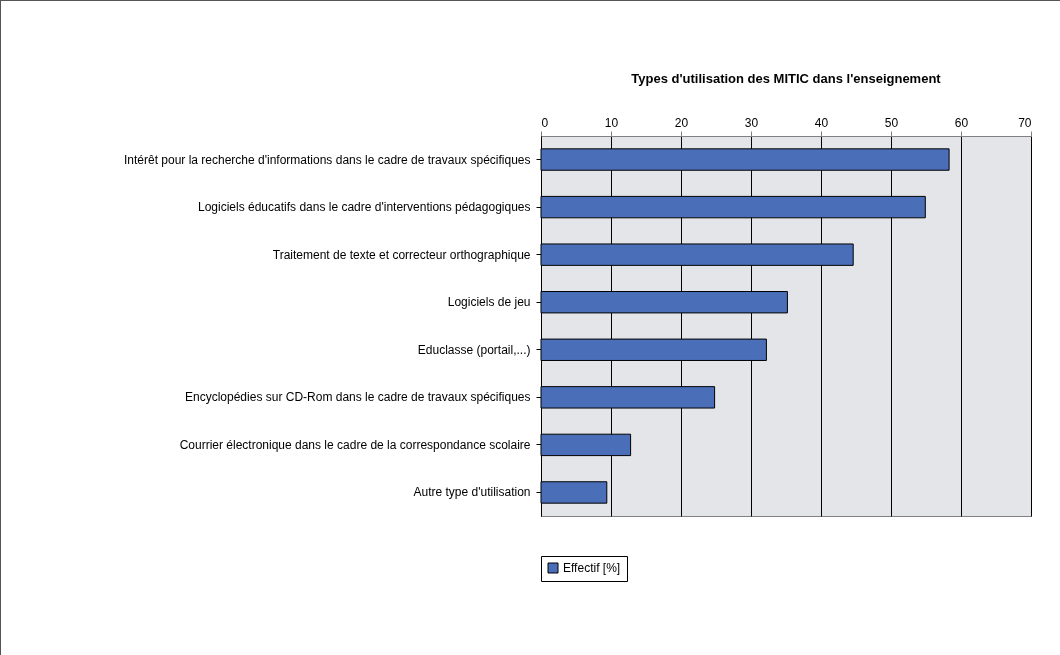 This screenshot has height=655, width=1060. Describe the element at coordinates (751, 122) in the screenshot. I see `x-tick-label: 30` at that location.